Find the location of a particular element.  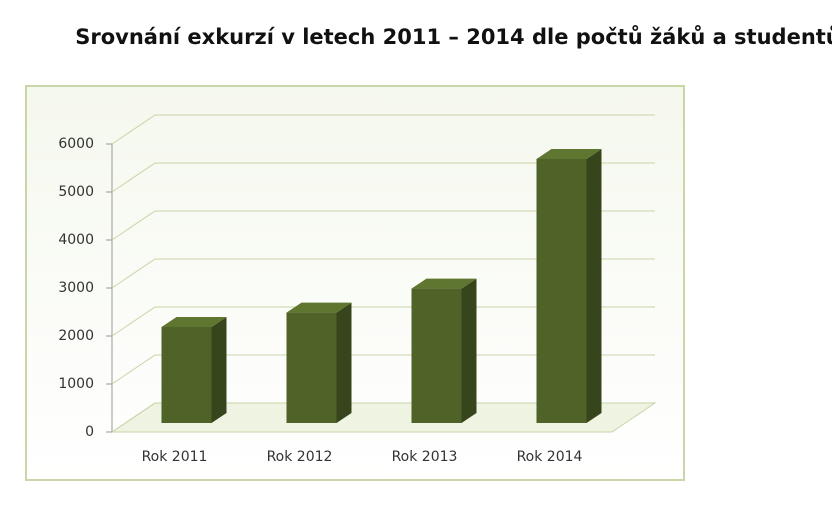

x-tick-label: Rok 2013 is located at coordinates (425, 457).